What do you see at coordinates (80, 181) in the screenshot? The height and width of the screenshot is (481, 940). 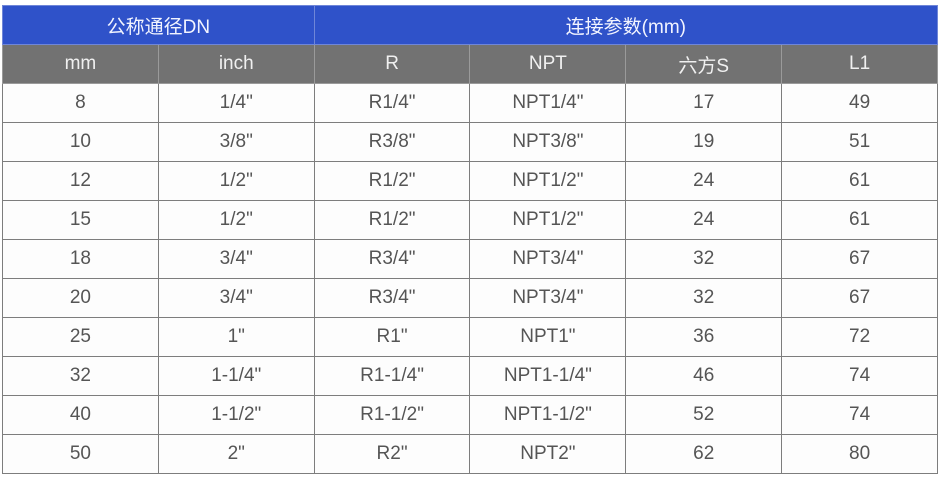 I see `table-cell: 12` at bounding box center [80, 181].